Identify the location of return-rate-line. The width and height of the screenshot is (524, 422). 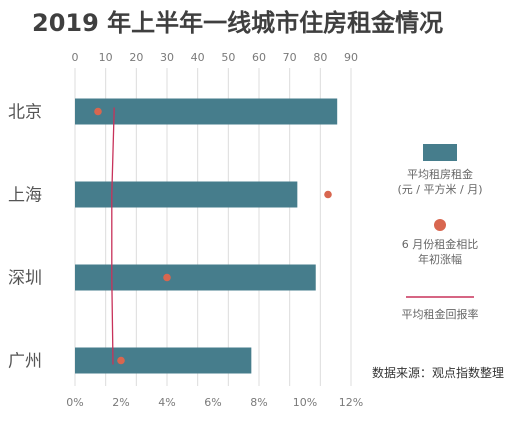
(113, 236).